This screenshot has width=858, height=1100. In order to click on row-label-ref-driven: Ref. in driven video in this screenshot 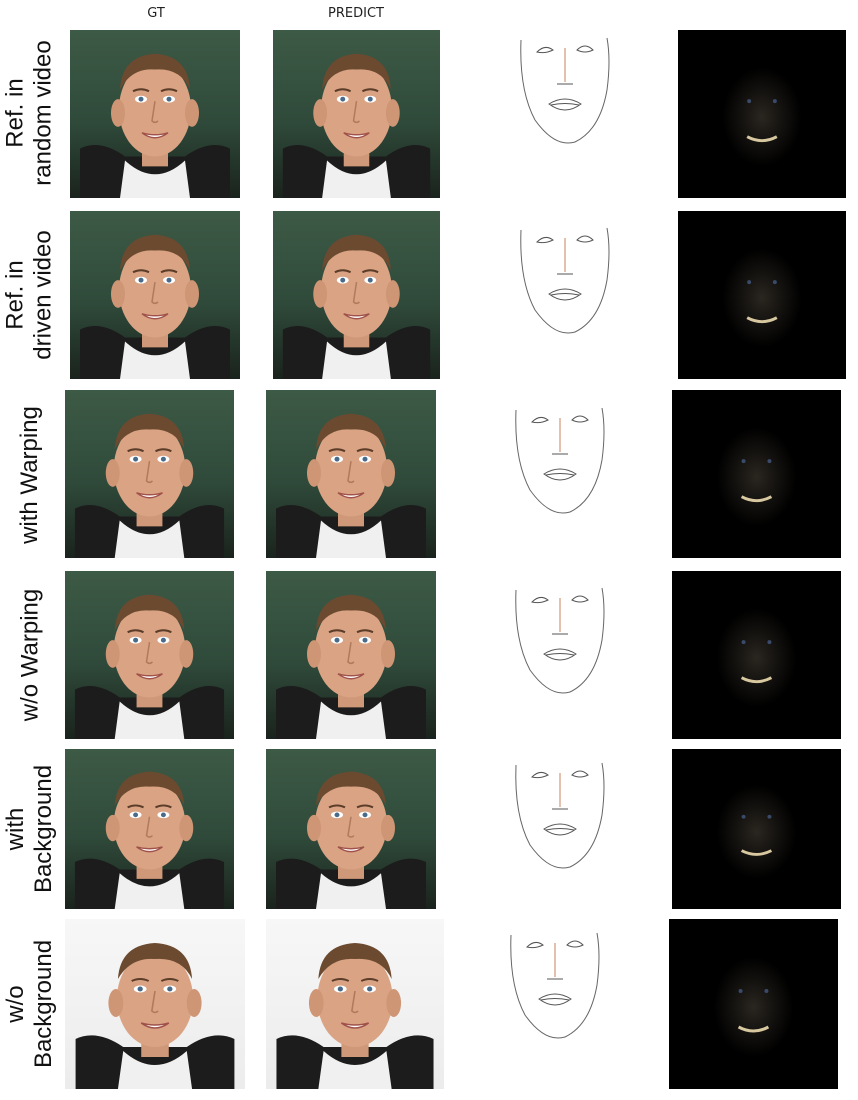, I will do `click(30, 295)`.